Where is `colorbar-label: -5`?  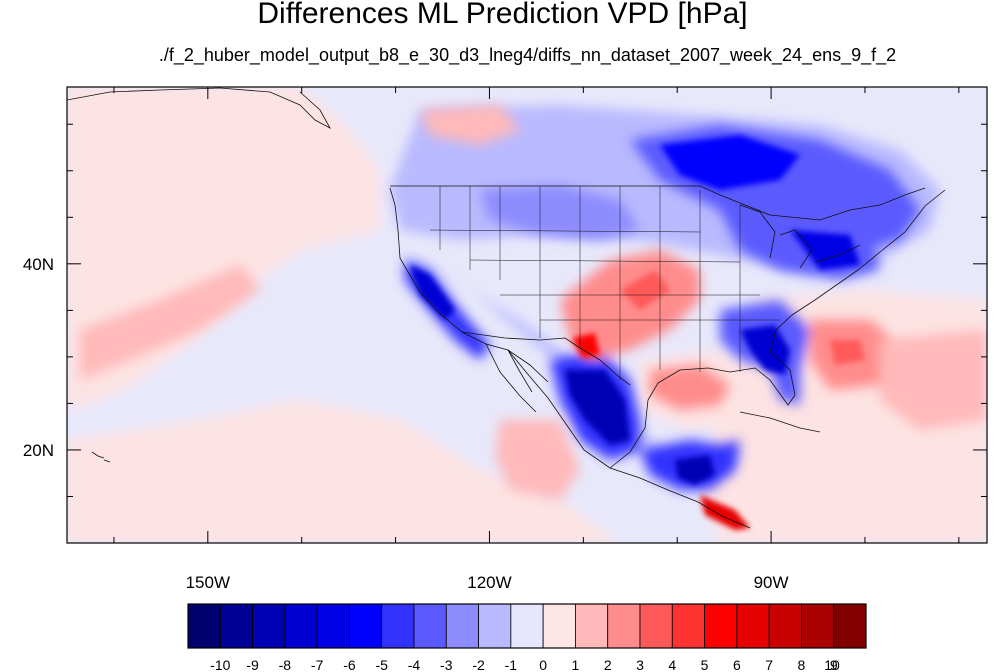
colorbar-label: -5 is located at coordinates (381, 664).